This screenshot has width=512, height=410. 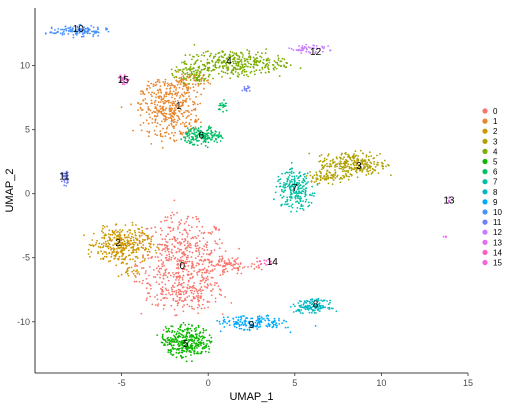 What do you see at coordinates (316, 304) in the screenshot?
I see `cluster-label-8: 8` at bounding box center [316, 304].